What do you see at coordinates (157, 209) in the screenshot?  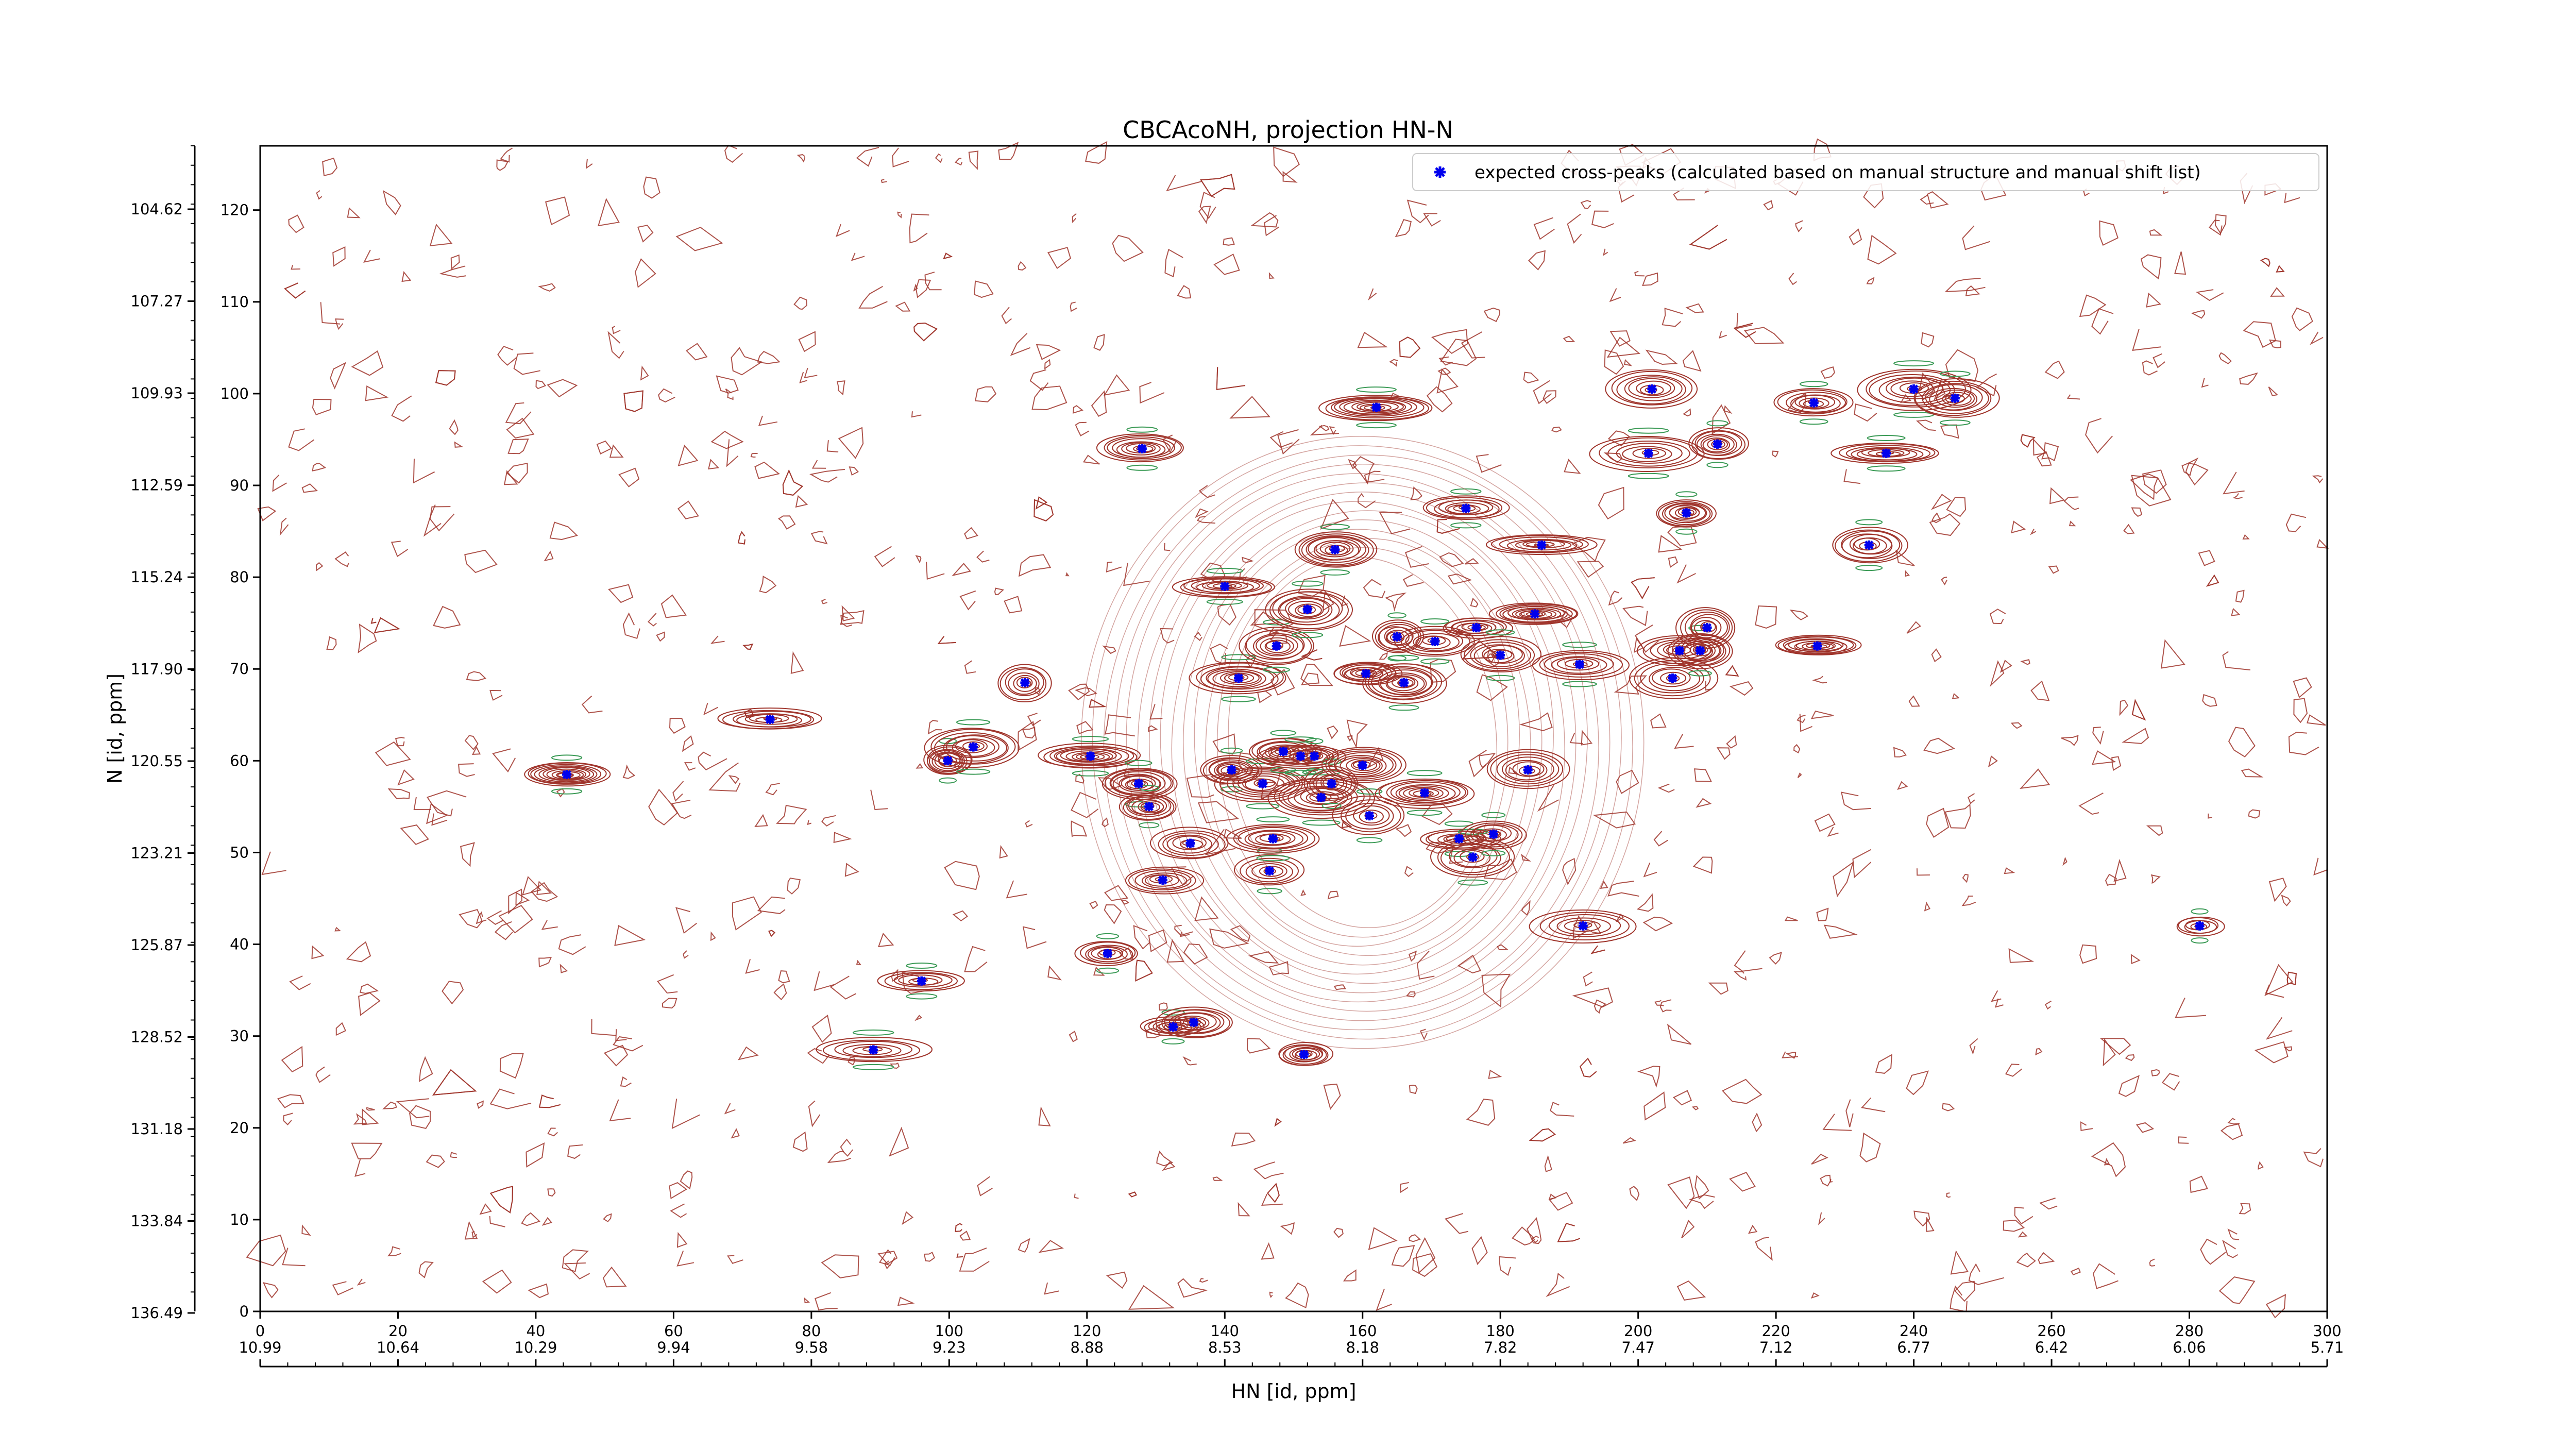 I see `ppm-y-tick-label: 104.62` at bounding box center [157, 209].